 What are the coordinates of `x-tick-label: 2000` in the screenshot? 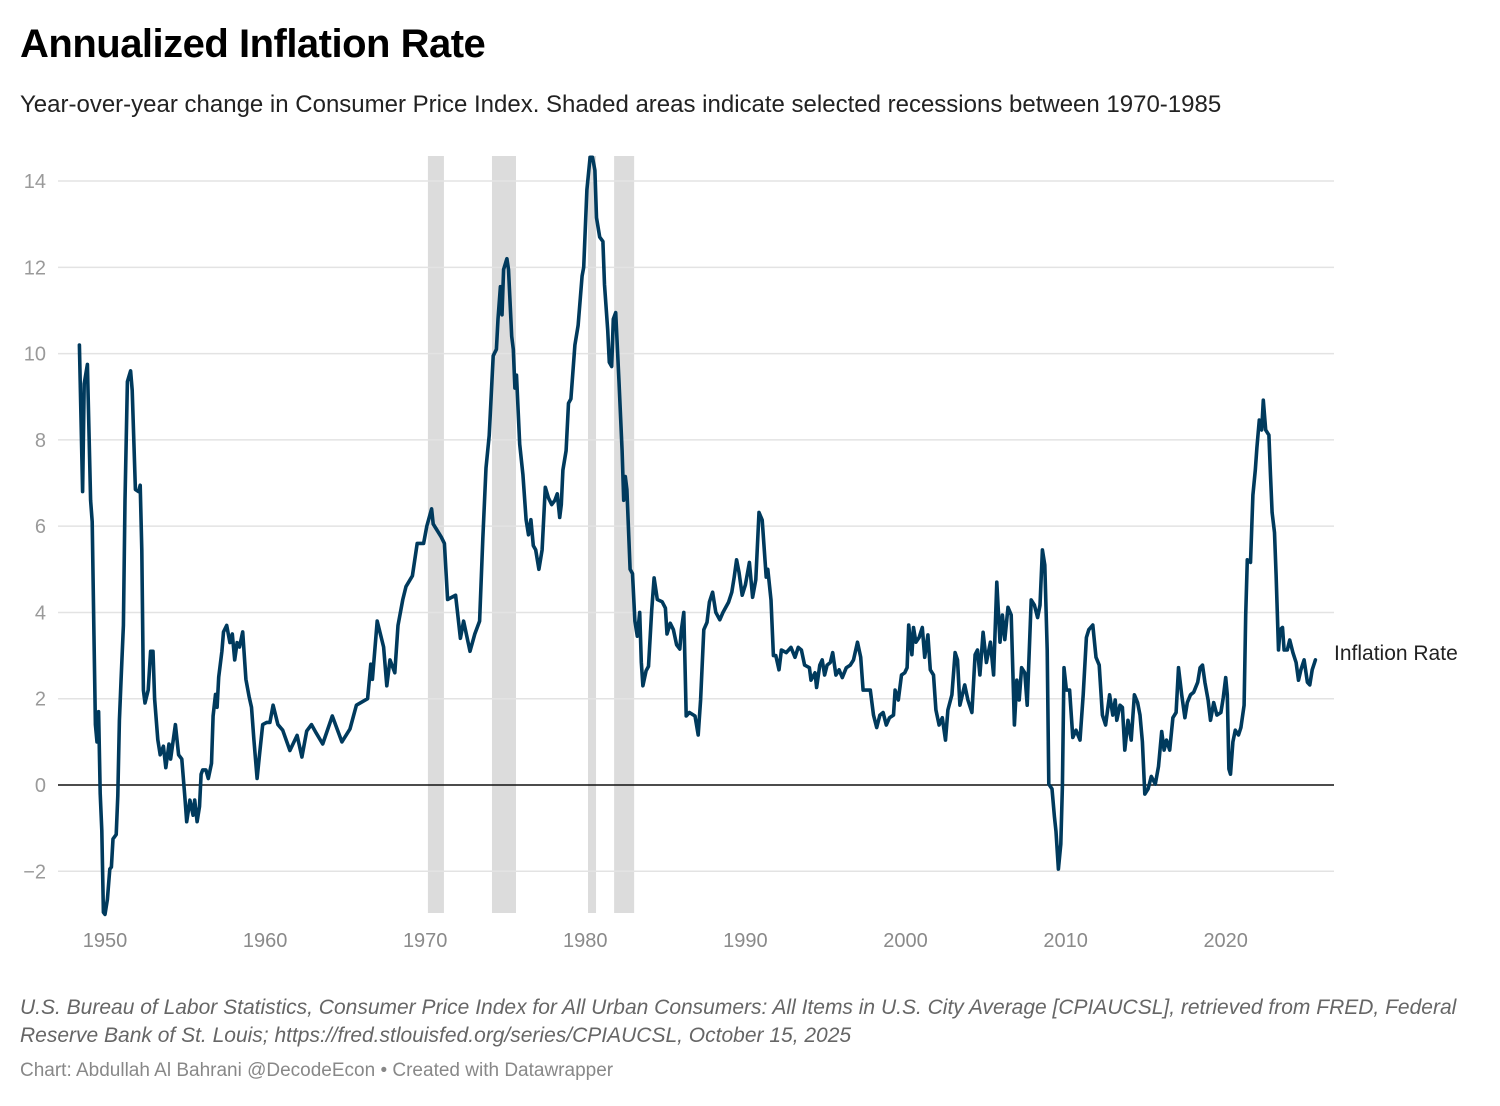 It's located at (905, 941).